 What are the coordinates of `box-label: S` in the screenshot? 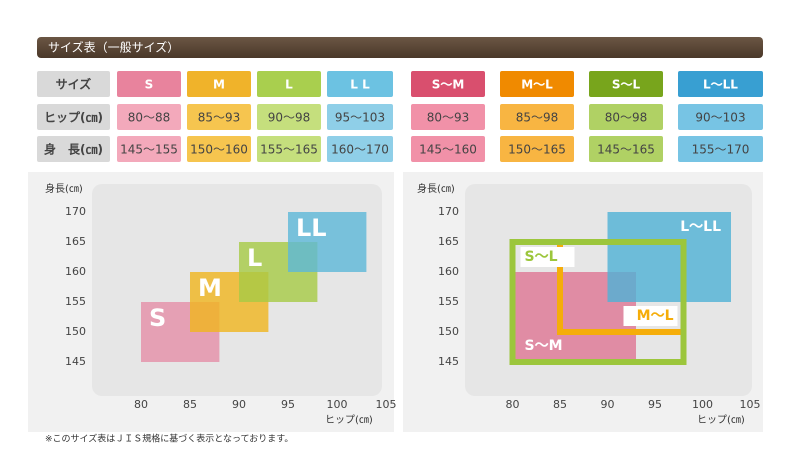 It's located at (157, 318).